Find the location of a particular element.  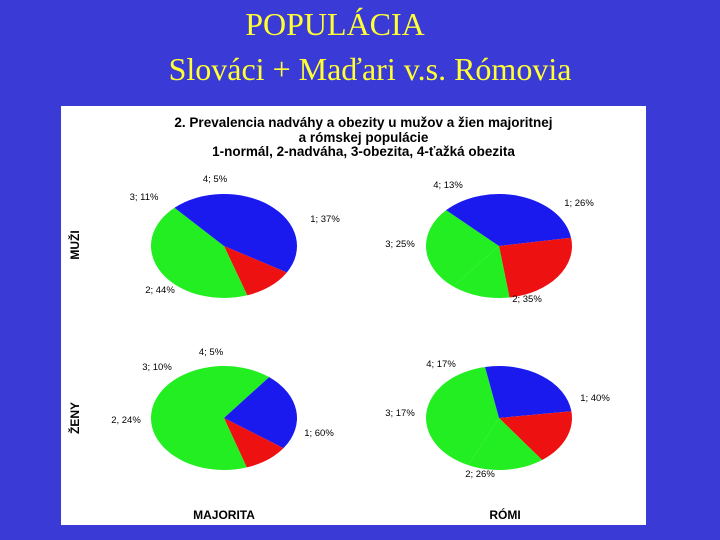

slice-label-3: 3; 11% is located at coordinates (144, 197).